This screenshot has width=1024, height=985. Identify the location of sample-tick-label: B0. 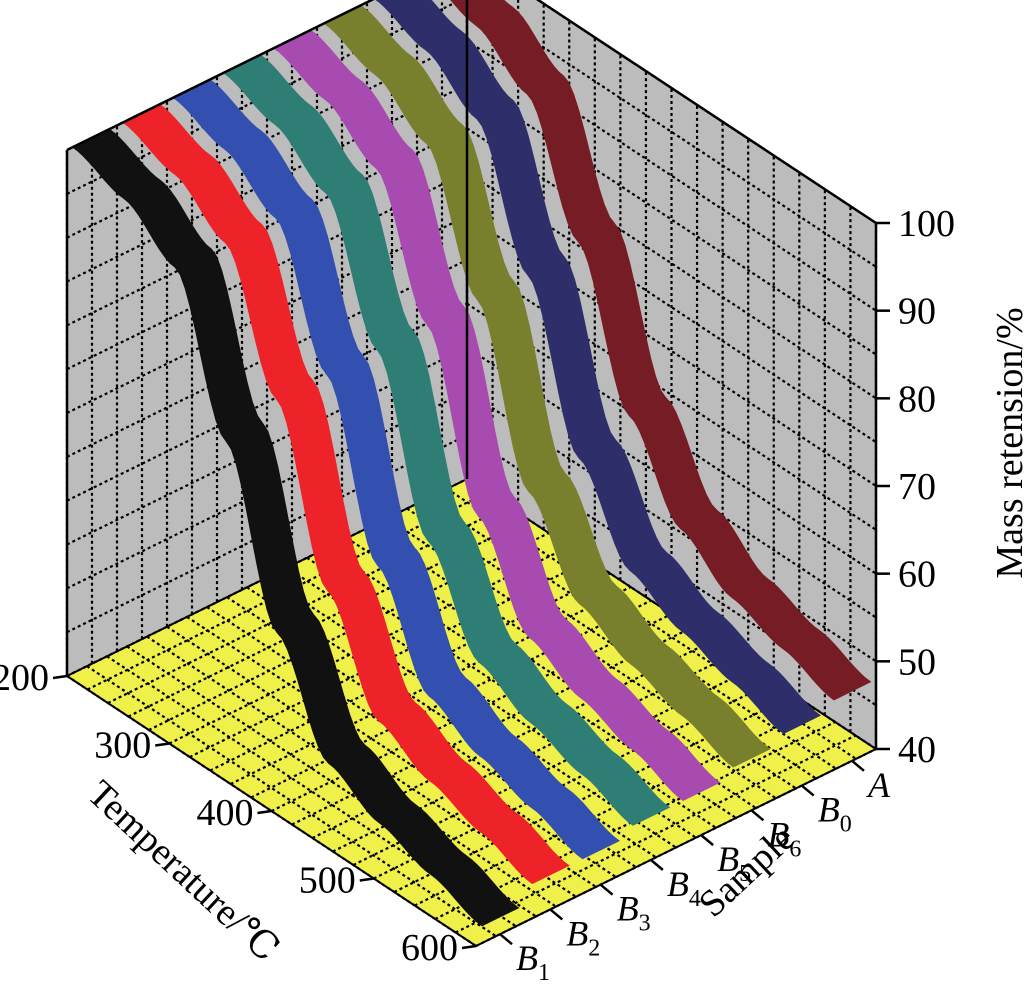
(835, 814).